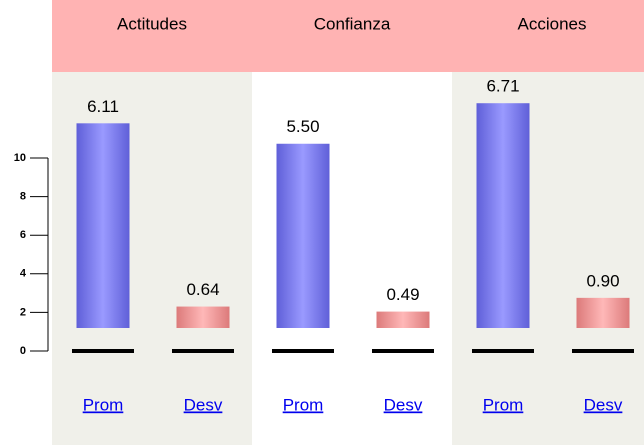  What do you see at coordinates (23, 197) in the screenshot?
I see `y-tick-label: 8` at bounding box center [23, 197].